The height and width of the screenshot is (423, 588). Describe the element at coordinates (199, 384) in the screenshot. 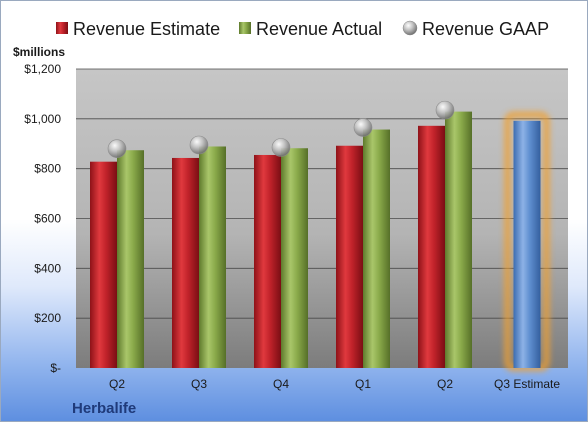

I see `x-tick-label: Q3` at that location.